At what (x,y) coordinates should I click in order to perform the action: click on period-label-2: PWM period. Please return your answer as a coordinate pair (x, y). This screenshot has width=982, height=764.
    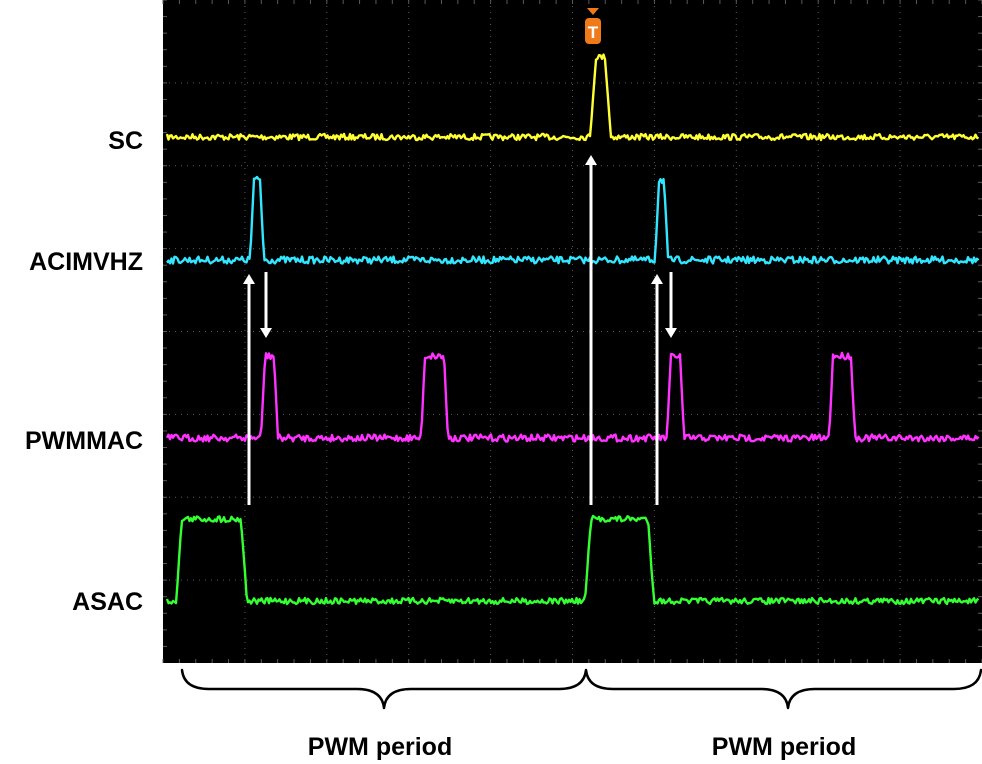
    Looking at the image, I should click on (784, 747).